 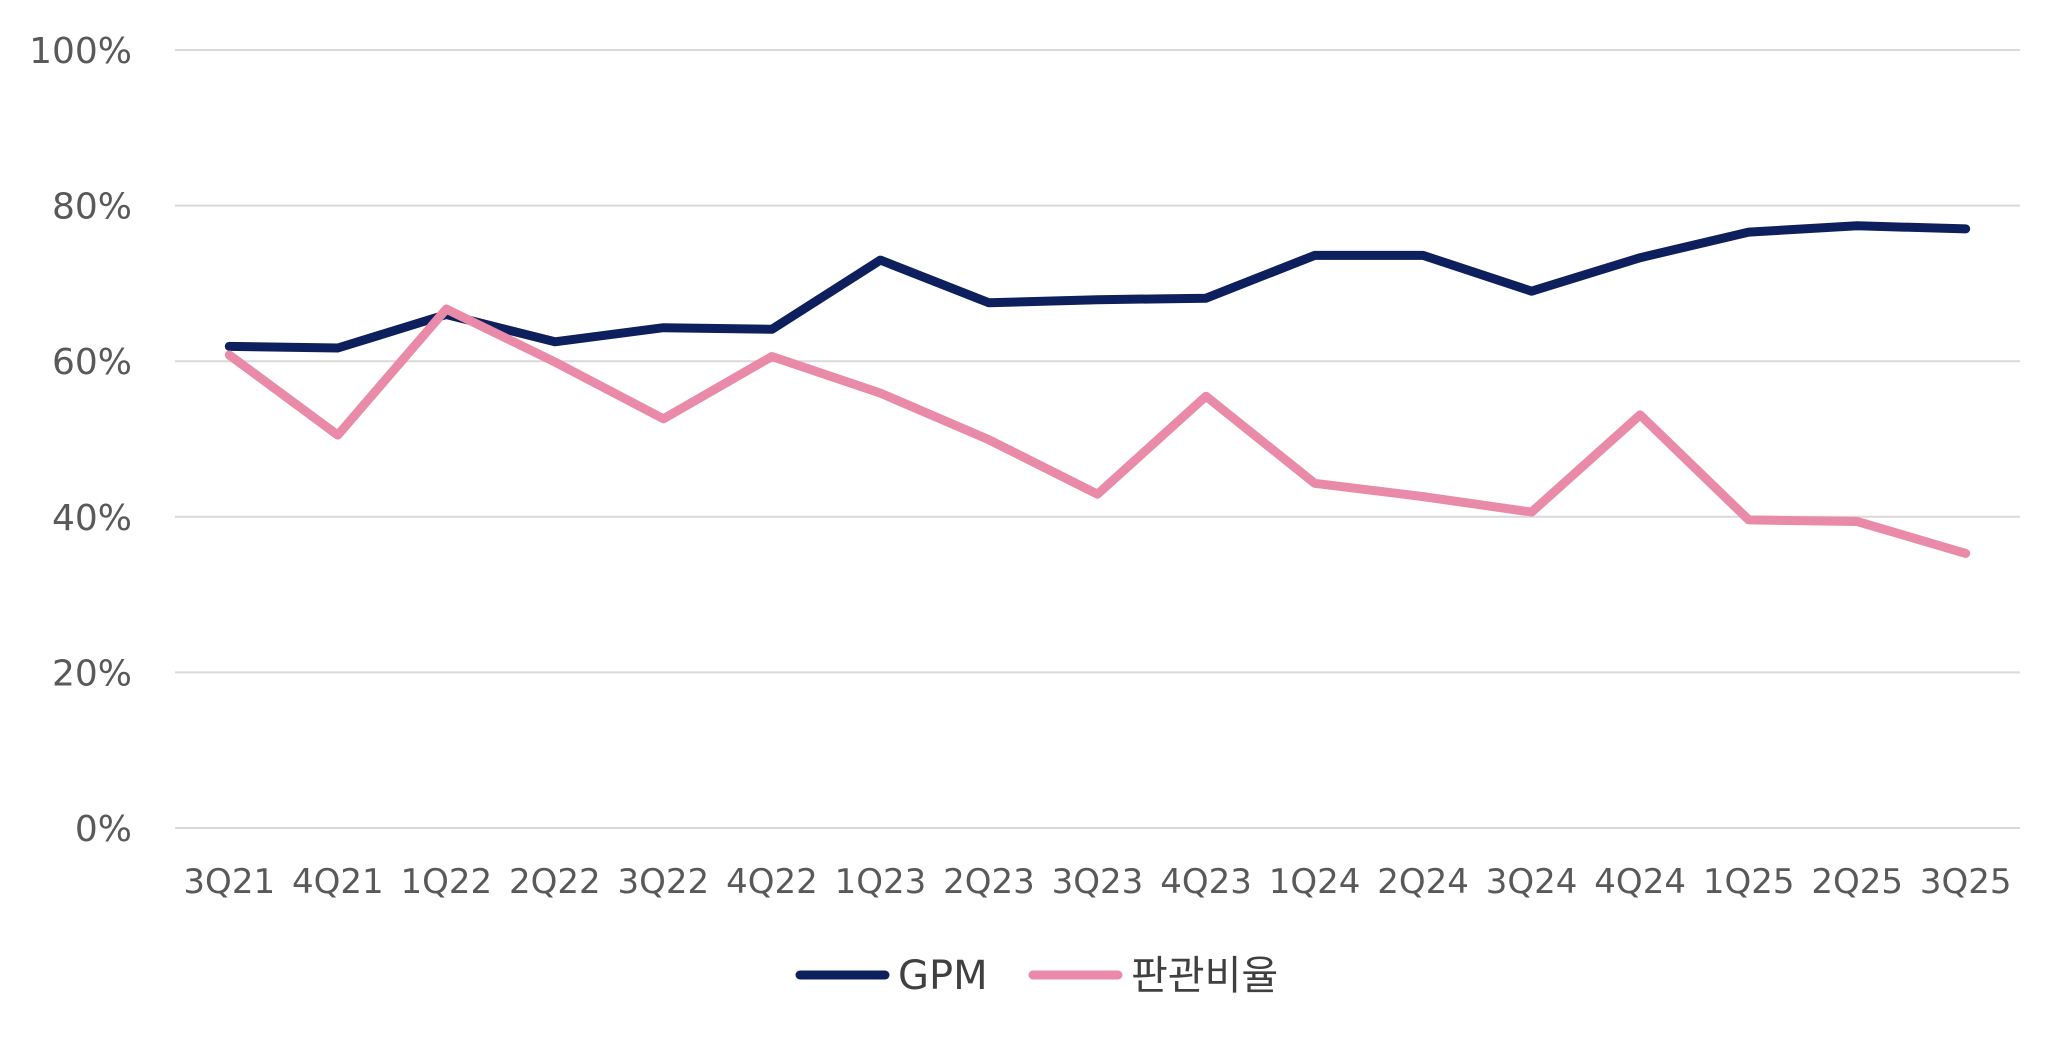 I want to click on y-tick-label: 80%, so click(x=92, y=207).